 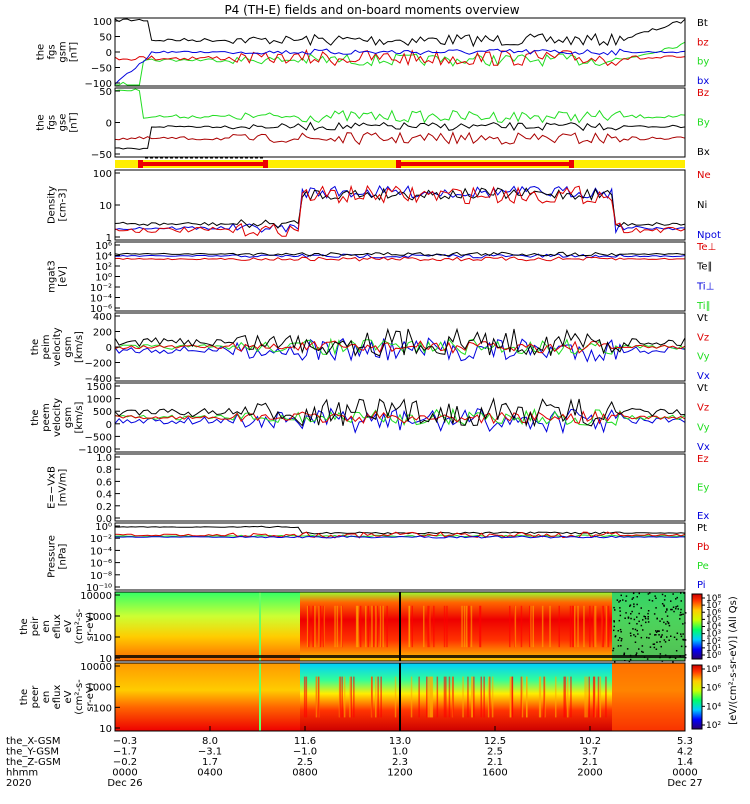 What do you see at coordinates (713, 689) in the screenshot?
I see `colorbar-tick-label: 10⁶` at bounding box center [713, 689].